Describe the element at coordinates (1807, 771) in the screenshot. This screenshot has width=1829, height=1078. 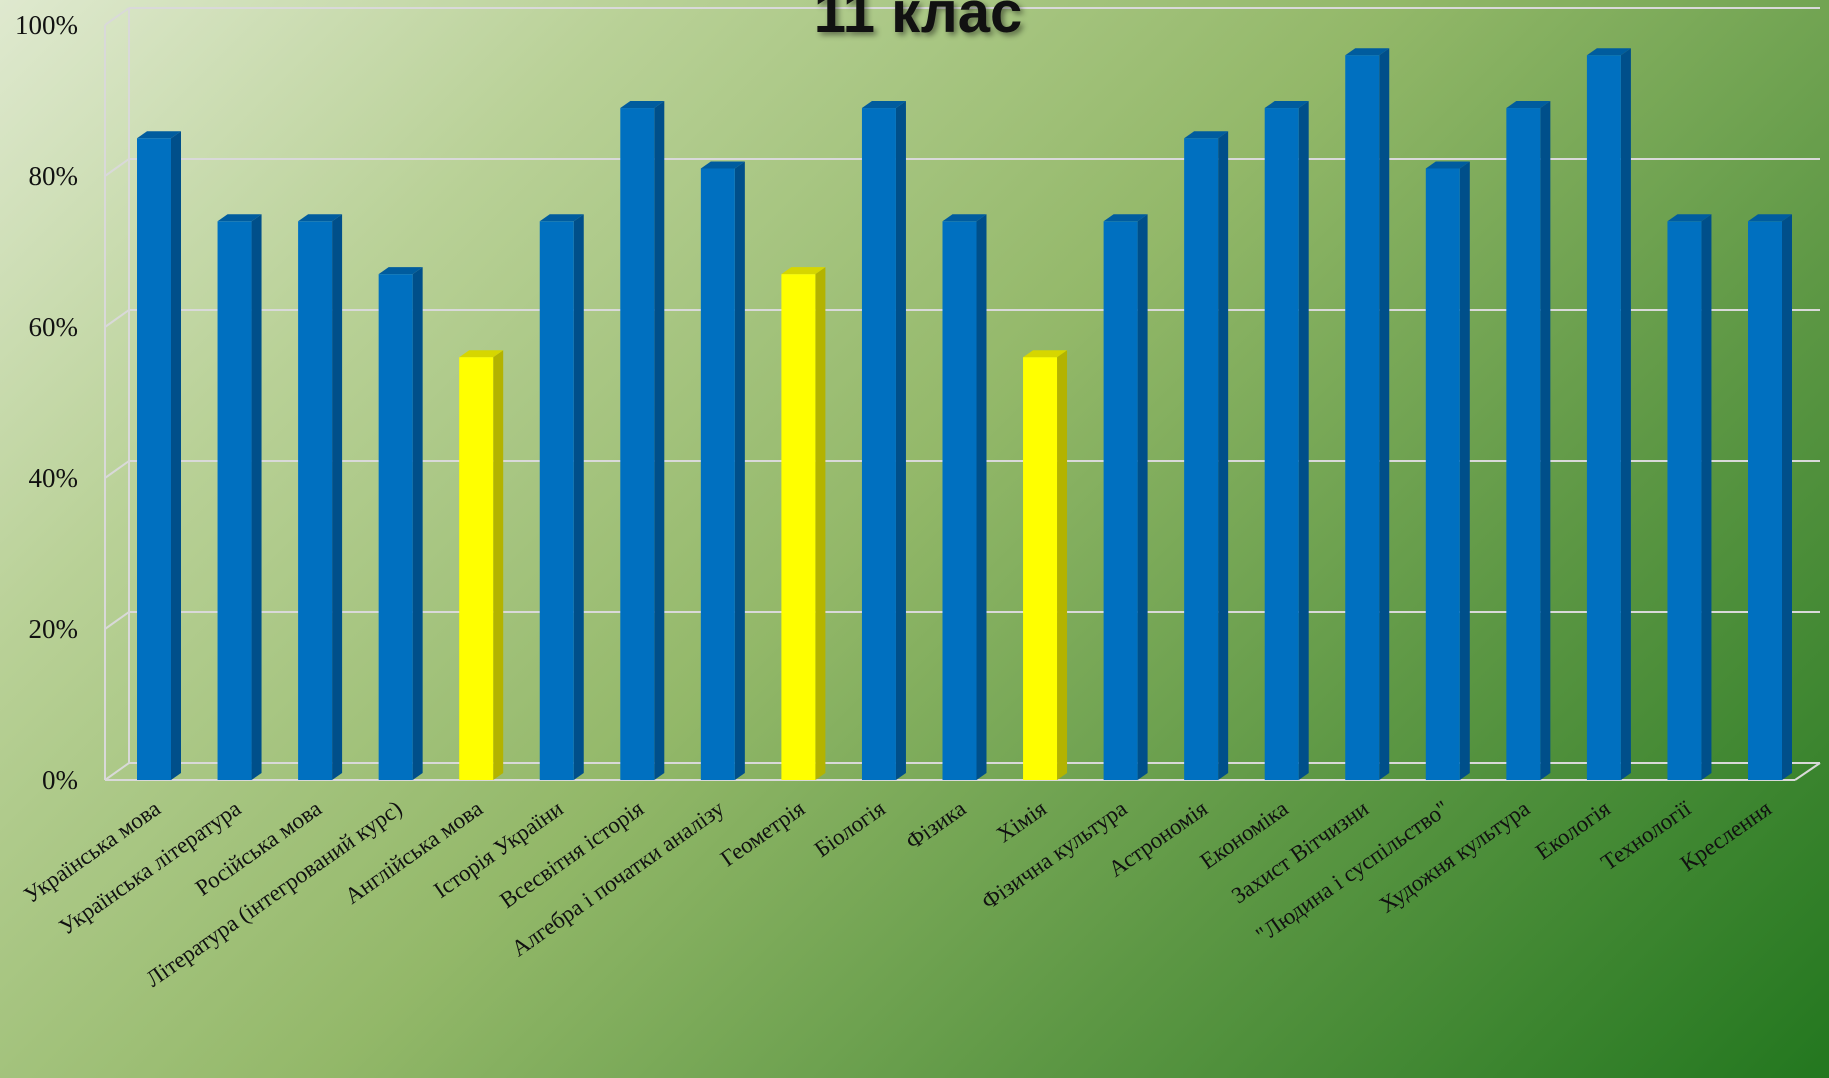
I see `floor-right-edge` at that location.